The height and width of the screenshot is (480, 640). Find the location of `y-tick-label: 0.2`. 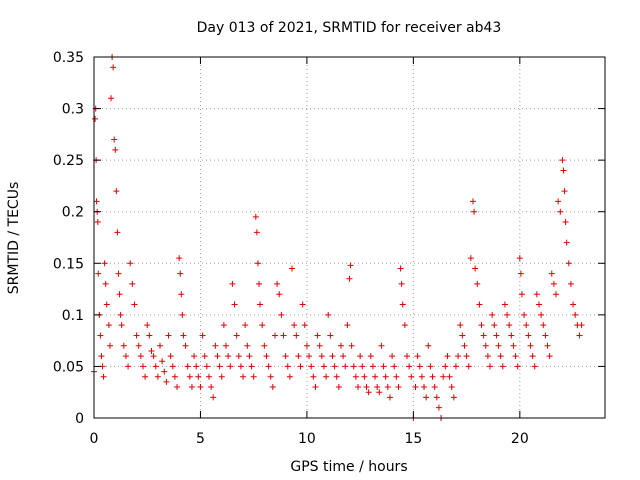

y-tick-label: 0.2 is located at coordinates (73, 213).